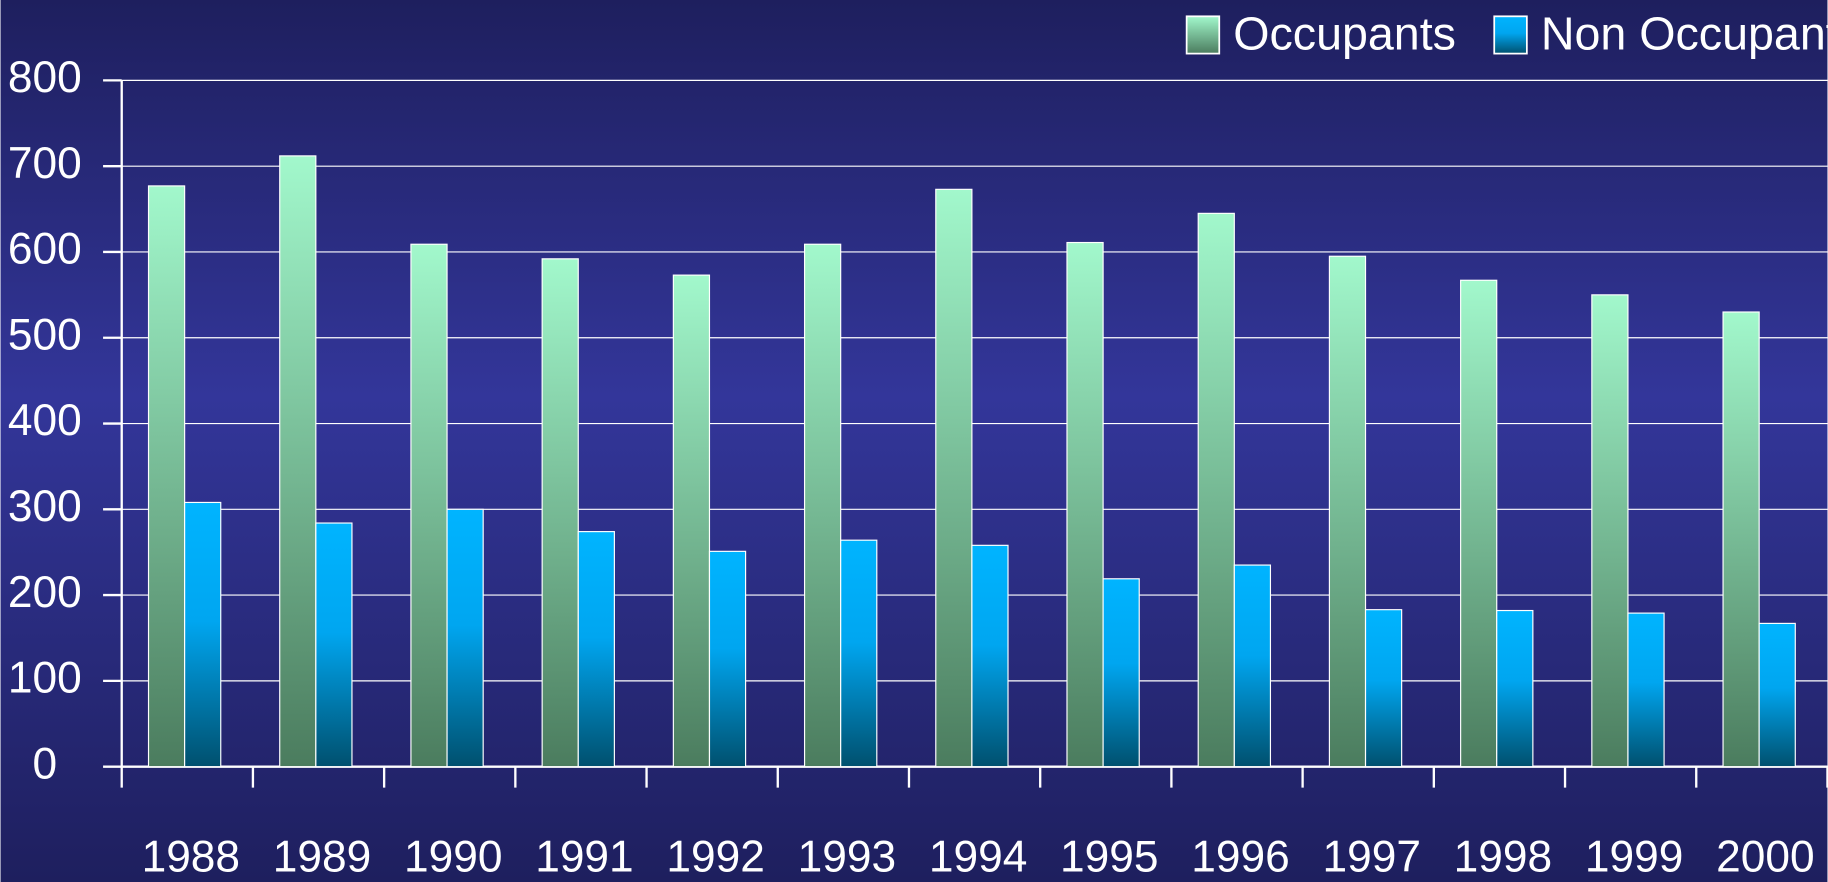 Image resolution: width=1828 pixels, height=882 pixels. Describe the element at coordinates (453, 857) in the screenshot. I see `x-tick-label: 1990` at that location.